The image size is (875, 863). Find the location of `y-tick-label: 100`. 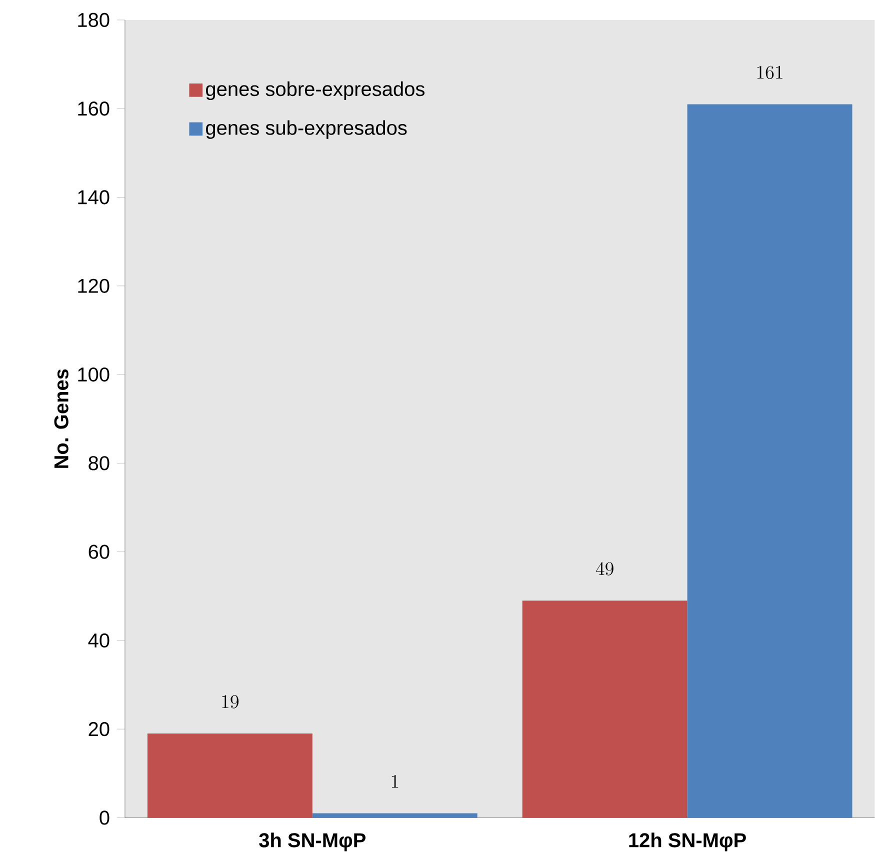

y-tick-label: 100 is located at coordinates (94, 375).